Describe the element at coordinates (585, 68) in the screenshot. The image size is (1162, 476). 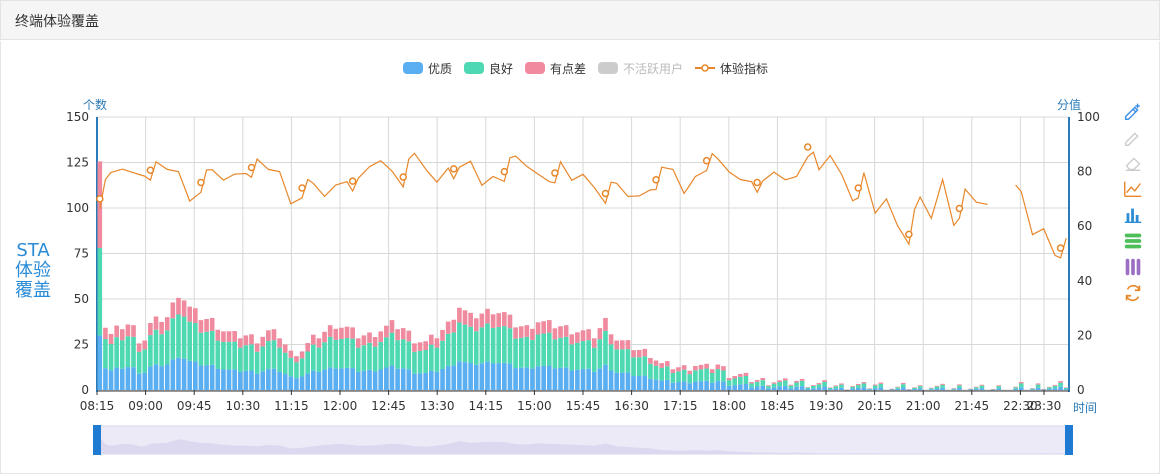
I see `legend: 优质 良好 有点差 不活跃用户 体验指标` at that location.